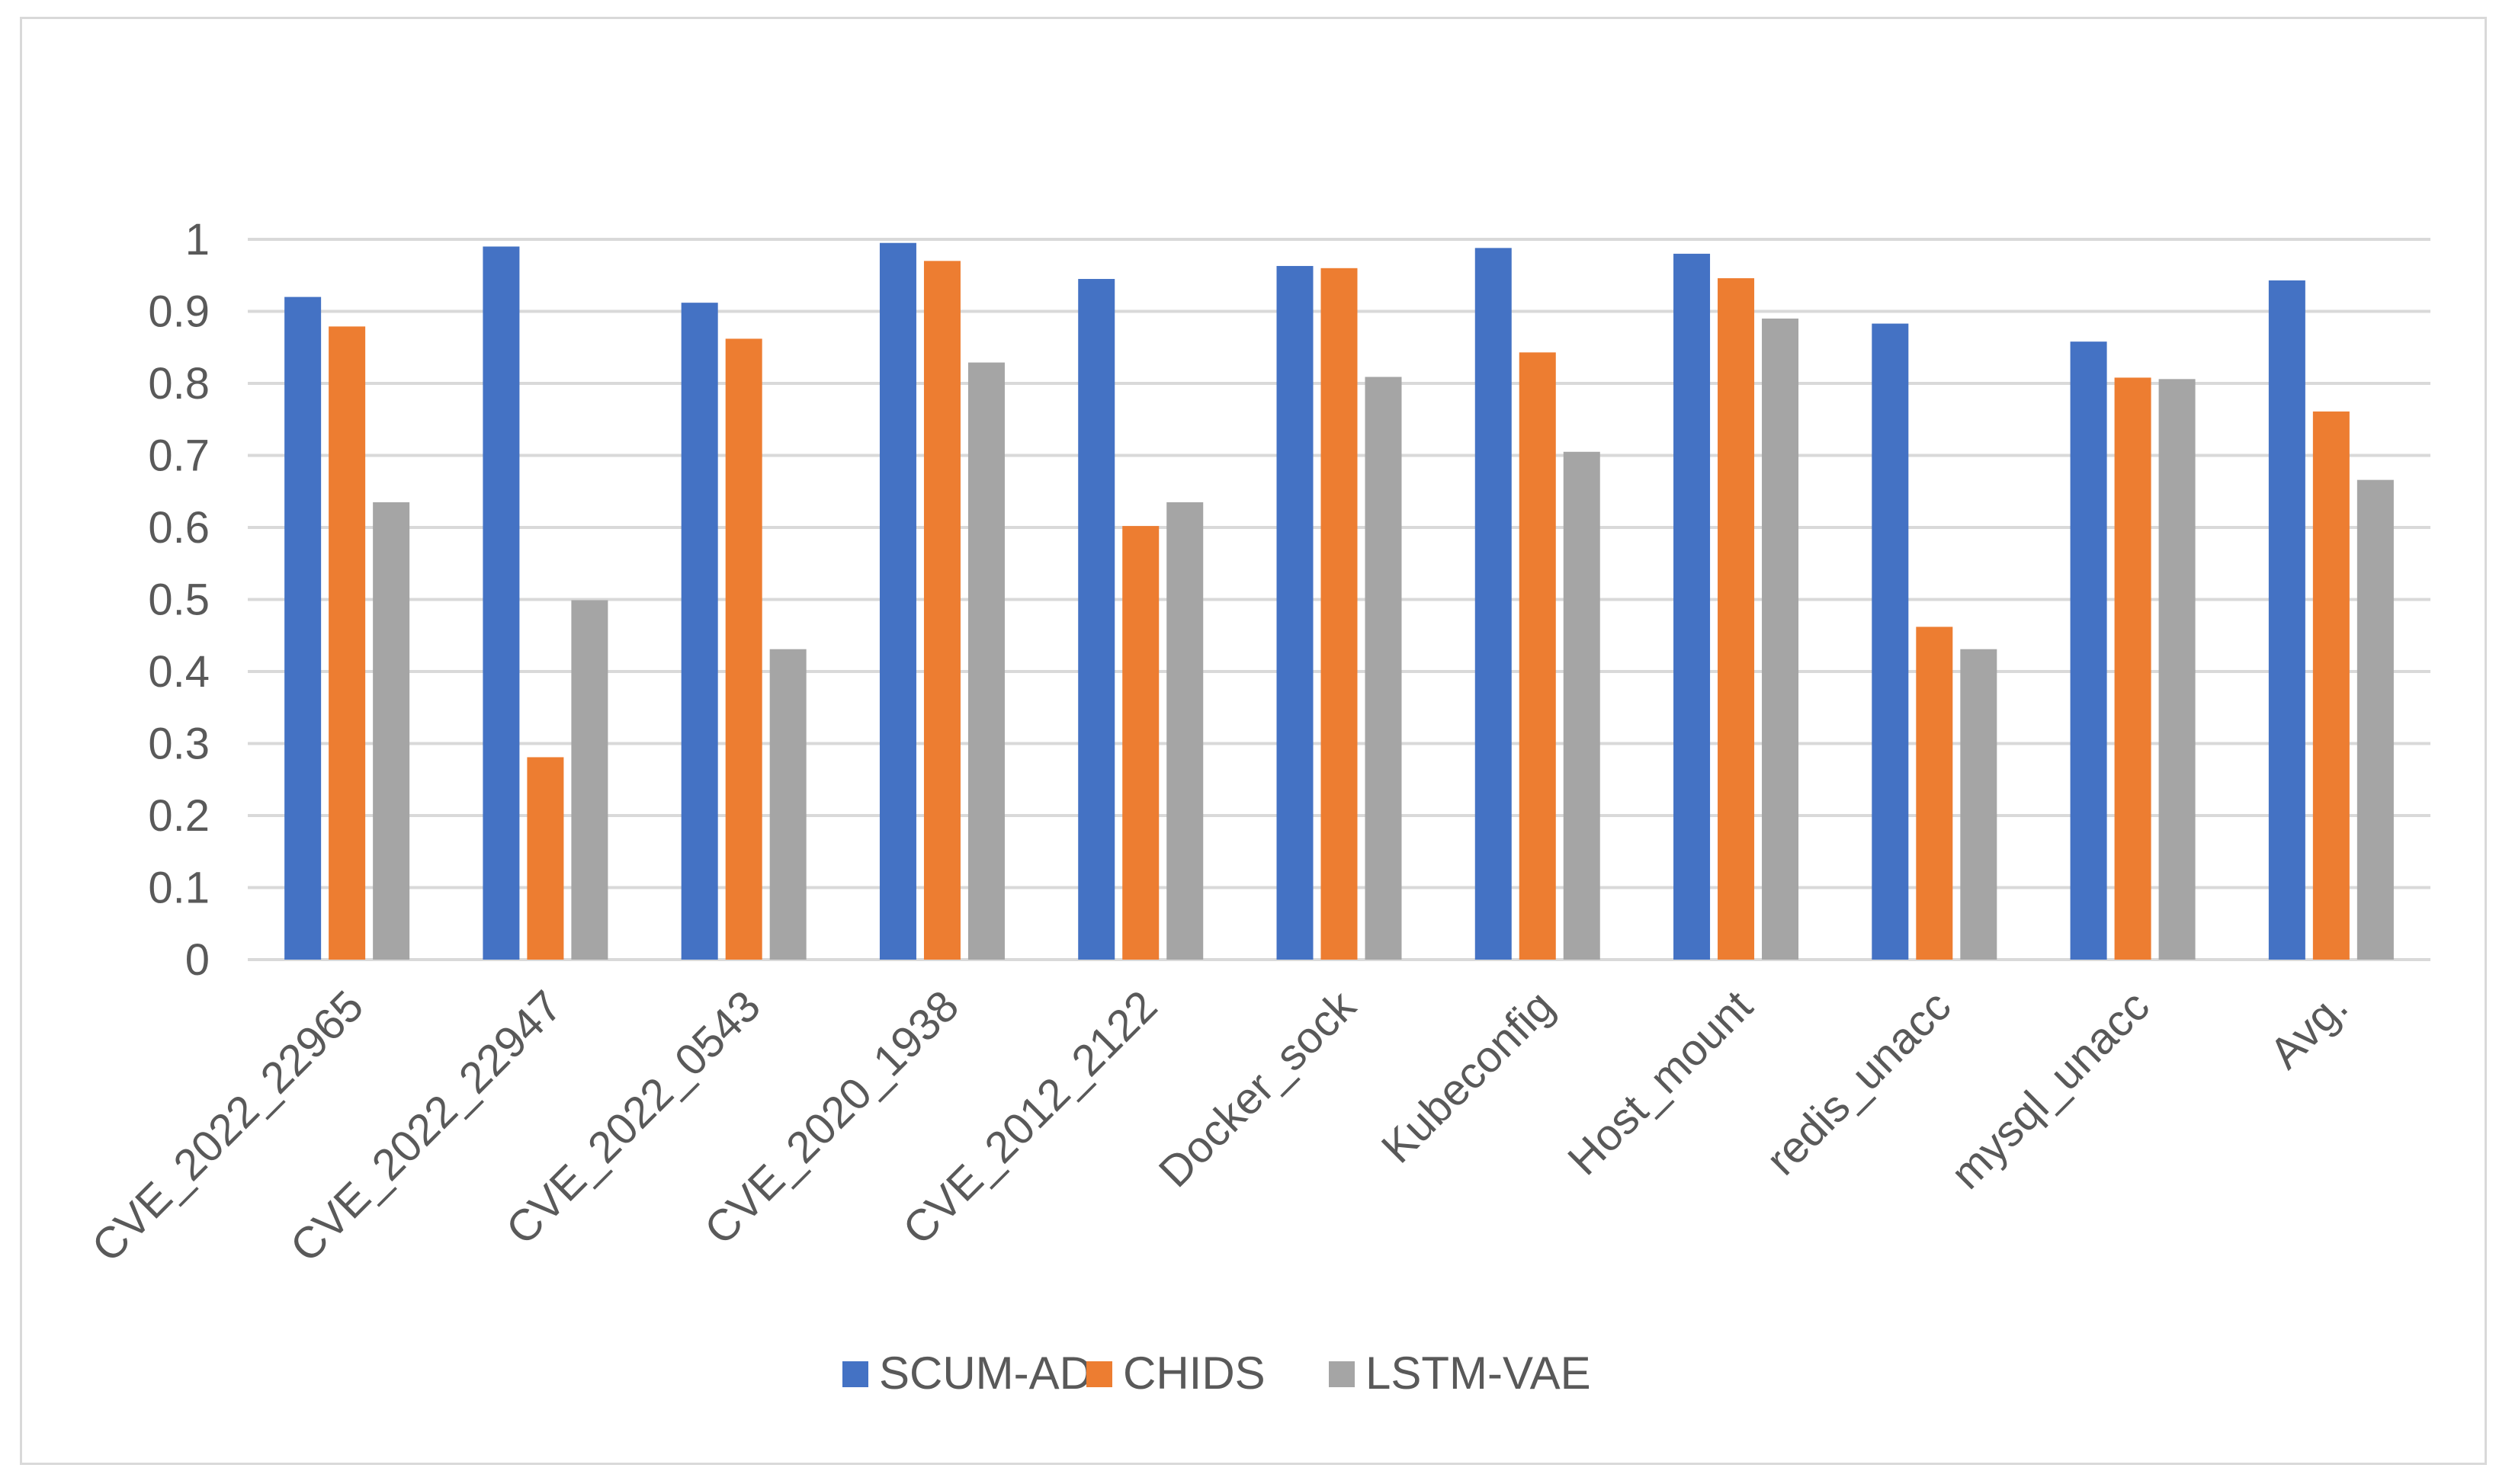 The image size is (2512, 1484). What do you see at coordinates (1478, 1373) in the screenshot?
I see `legend-label-lstm-vae: LSTM-VAE` at bounding box center [1478, 1373].